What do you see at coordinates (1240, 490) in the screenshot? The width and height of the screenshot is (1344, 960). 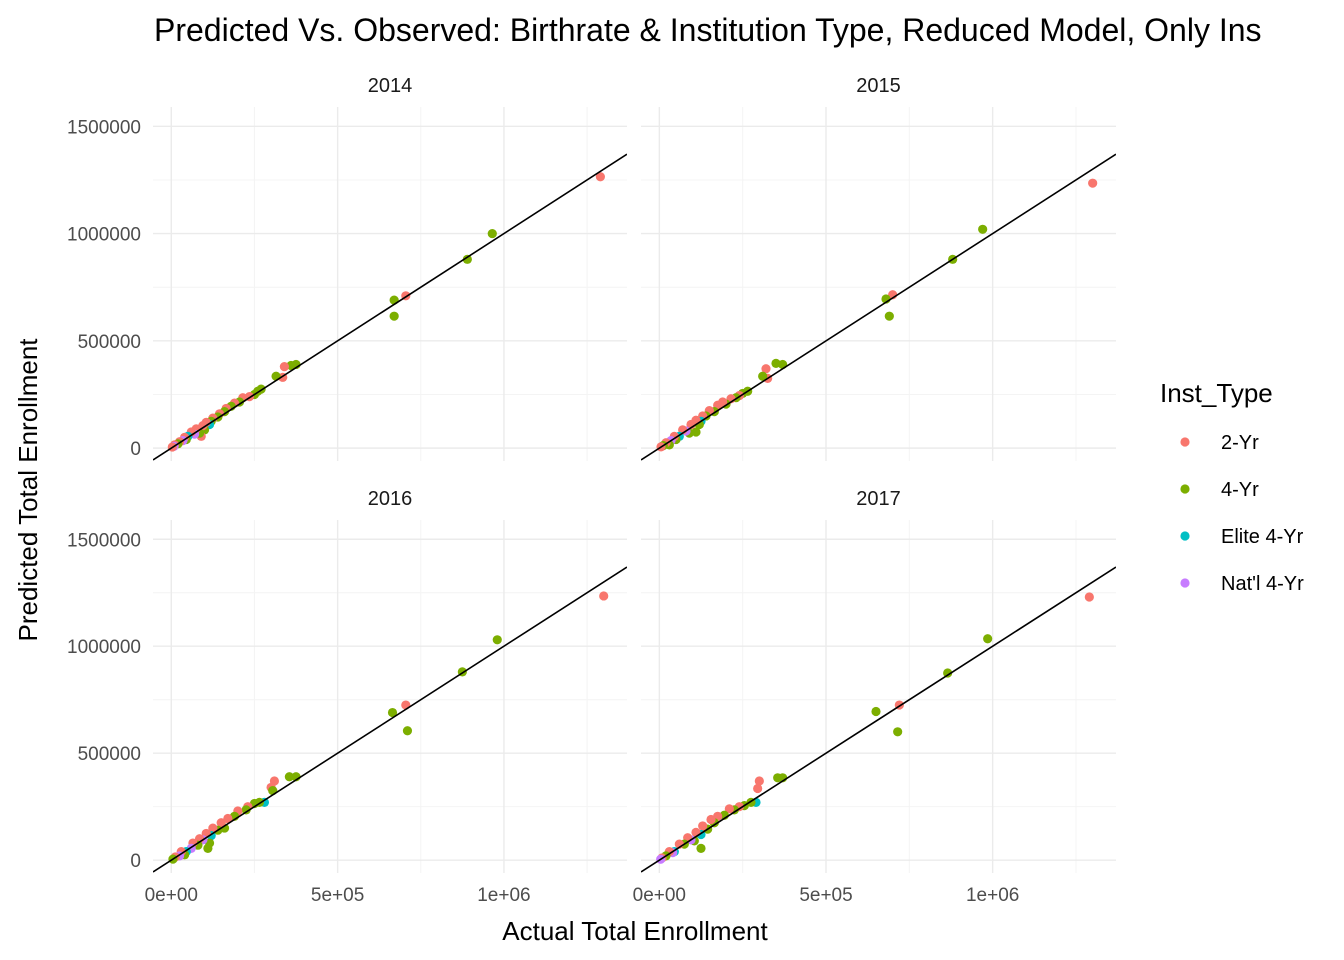 I see `legend-label: 4-Yr` at bounding box center [1240, 490].